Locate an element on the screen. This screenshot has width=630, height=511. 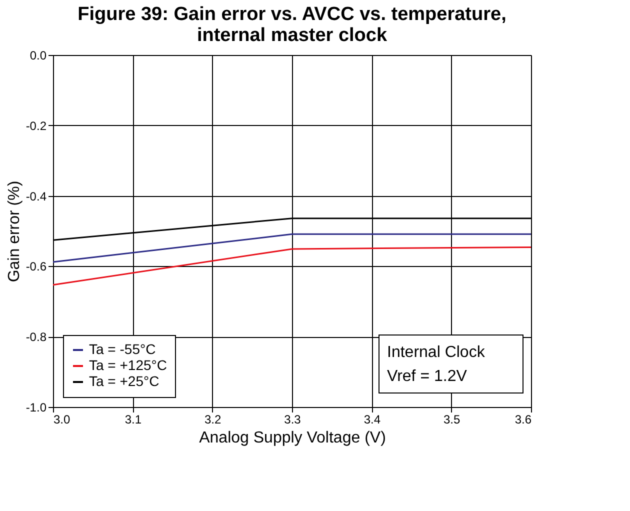
text: Figure 39: Gain error vs. AVCC vs. temperature, is located at coordinates (292, 14).